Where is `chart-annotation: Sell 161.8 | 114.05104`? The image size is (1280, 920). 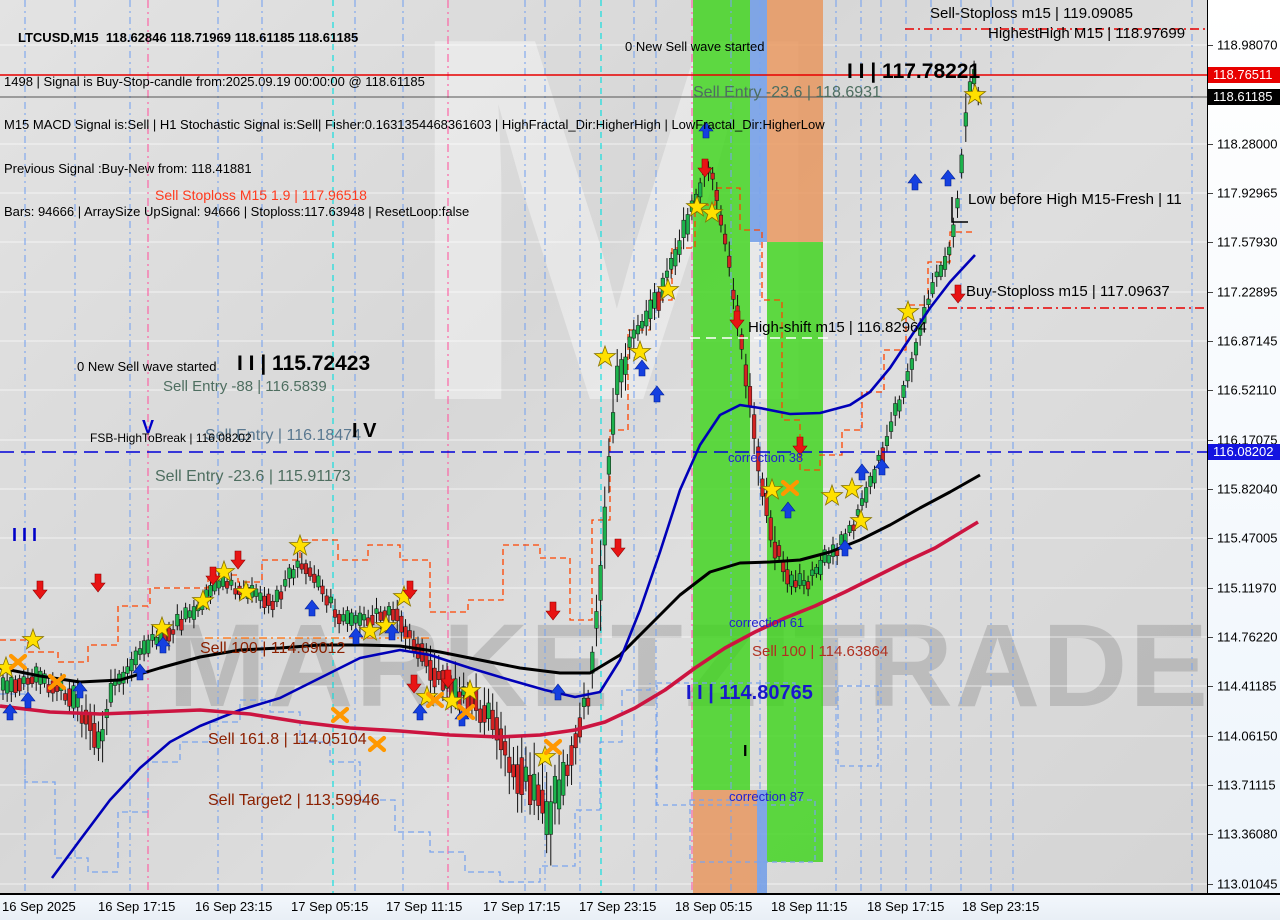
chart-annotation: Sell 161.8 | 114.05104 is located at coordinates (287, 739).